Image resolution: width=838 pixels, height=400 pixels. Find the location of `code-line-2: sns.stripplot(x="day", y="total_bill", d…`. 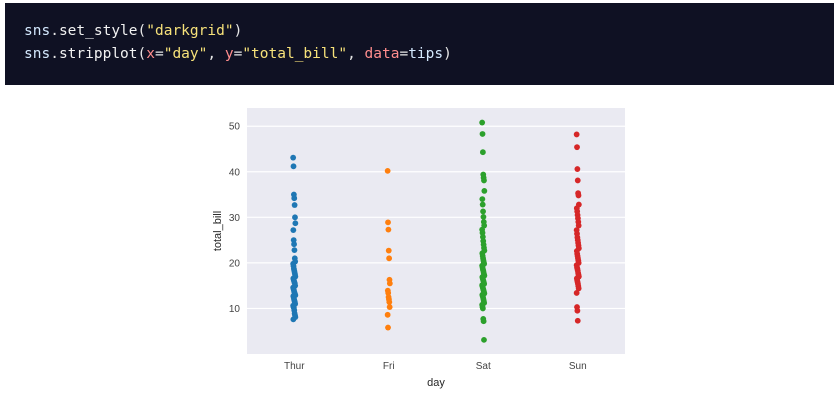

code-line-2: sns.stripplot(x="day", y="total_bill", d… is located at coordinates (429, 54).